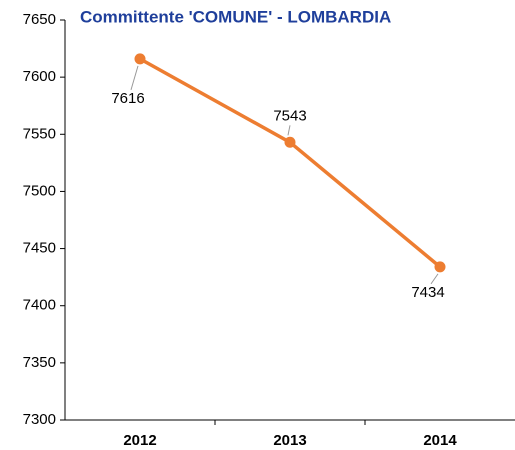  What do you see at coordinates (289, 115) in the screenshot?
I see `data-label: 7543` at bounding box center [289, 115].